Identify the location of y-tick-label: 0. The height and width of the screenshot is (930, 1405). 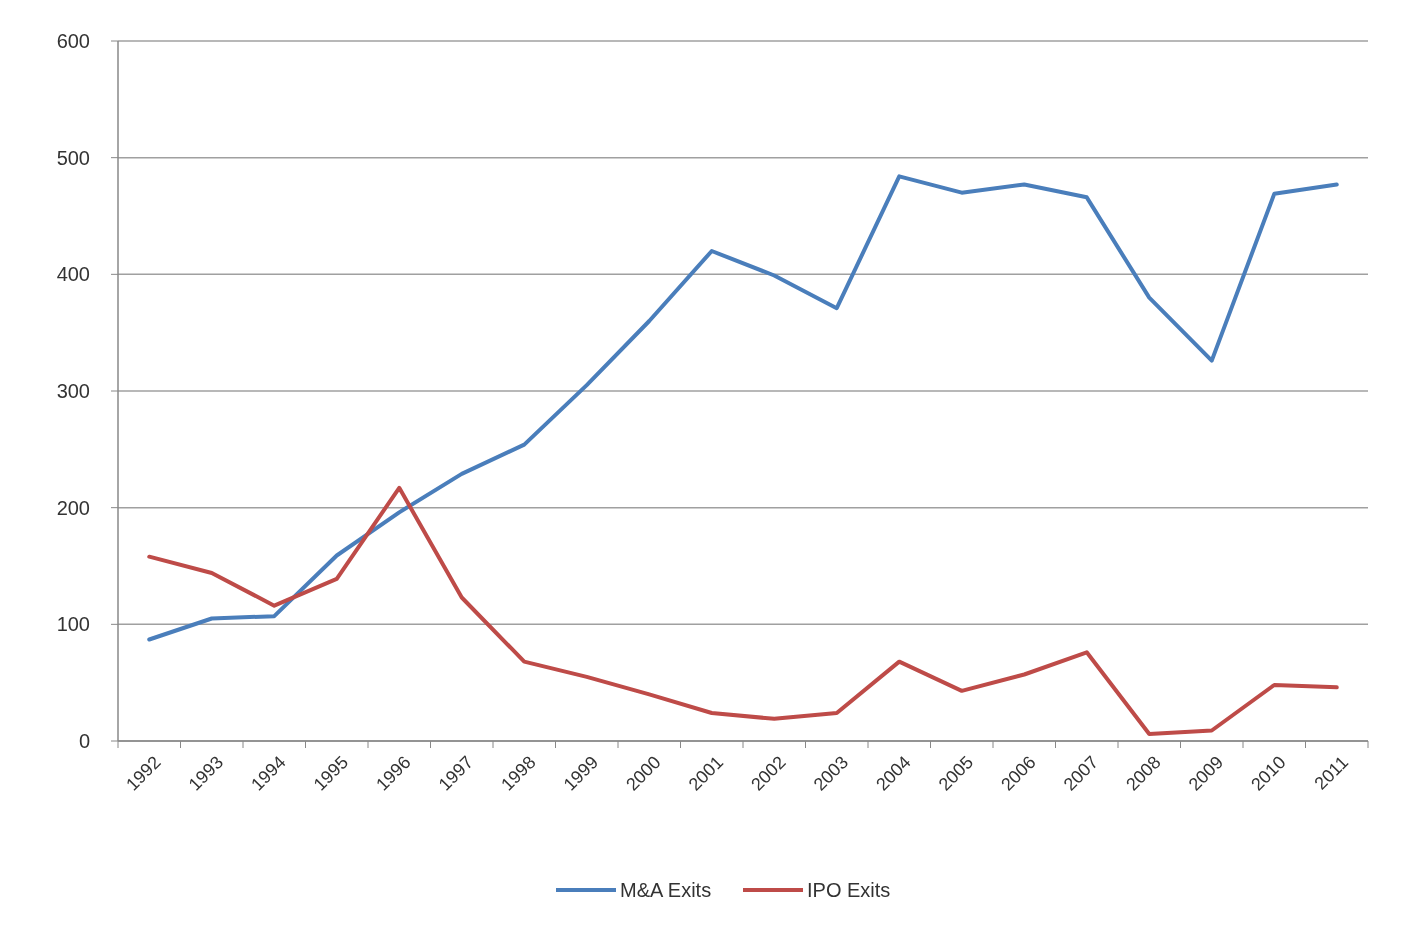
(84, 741).